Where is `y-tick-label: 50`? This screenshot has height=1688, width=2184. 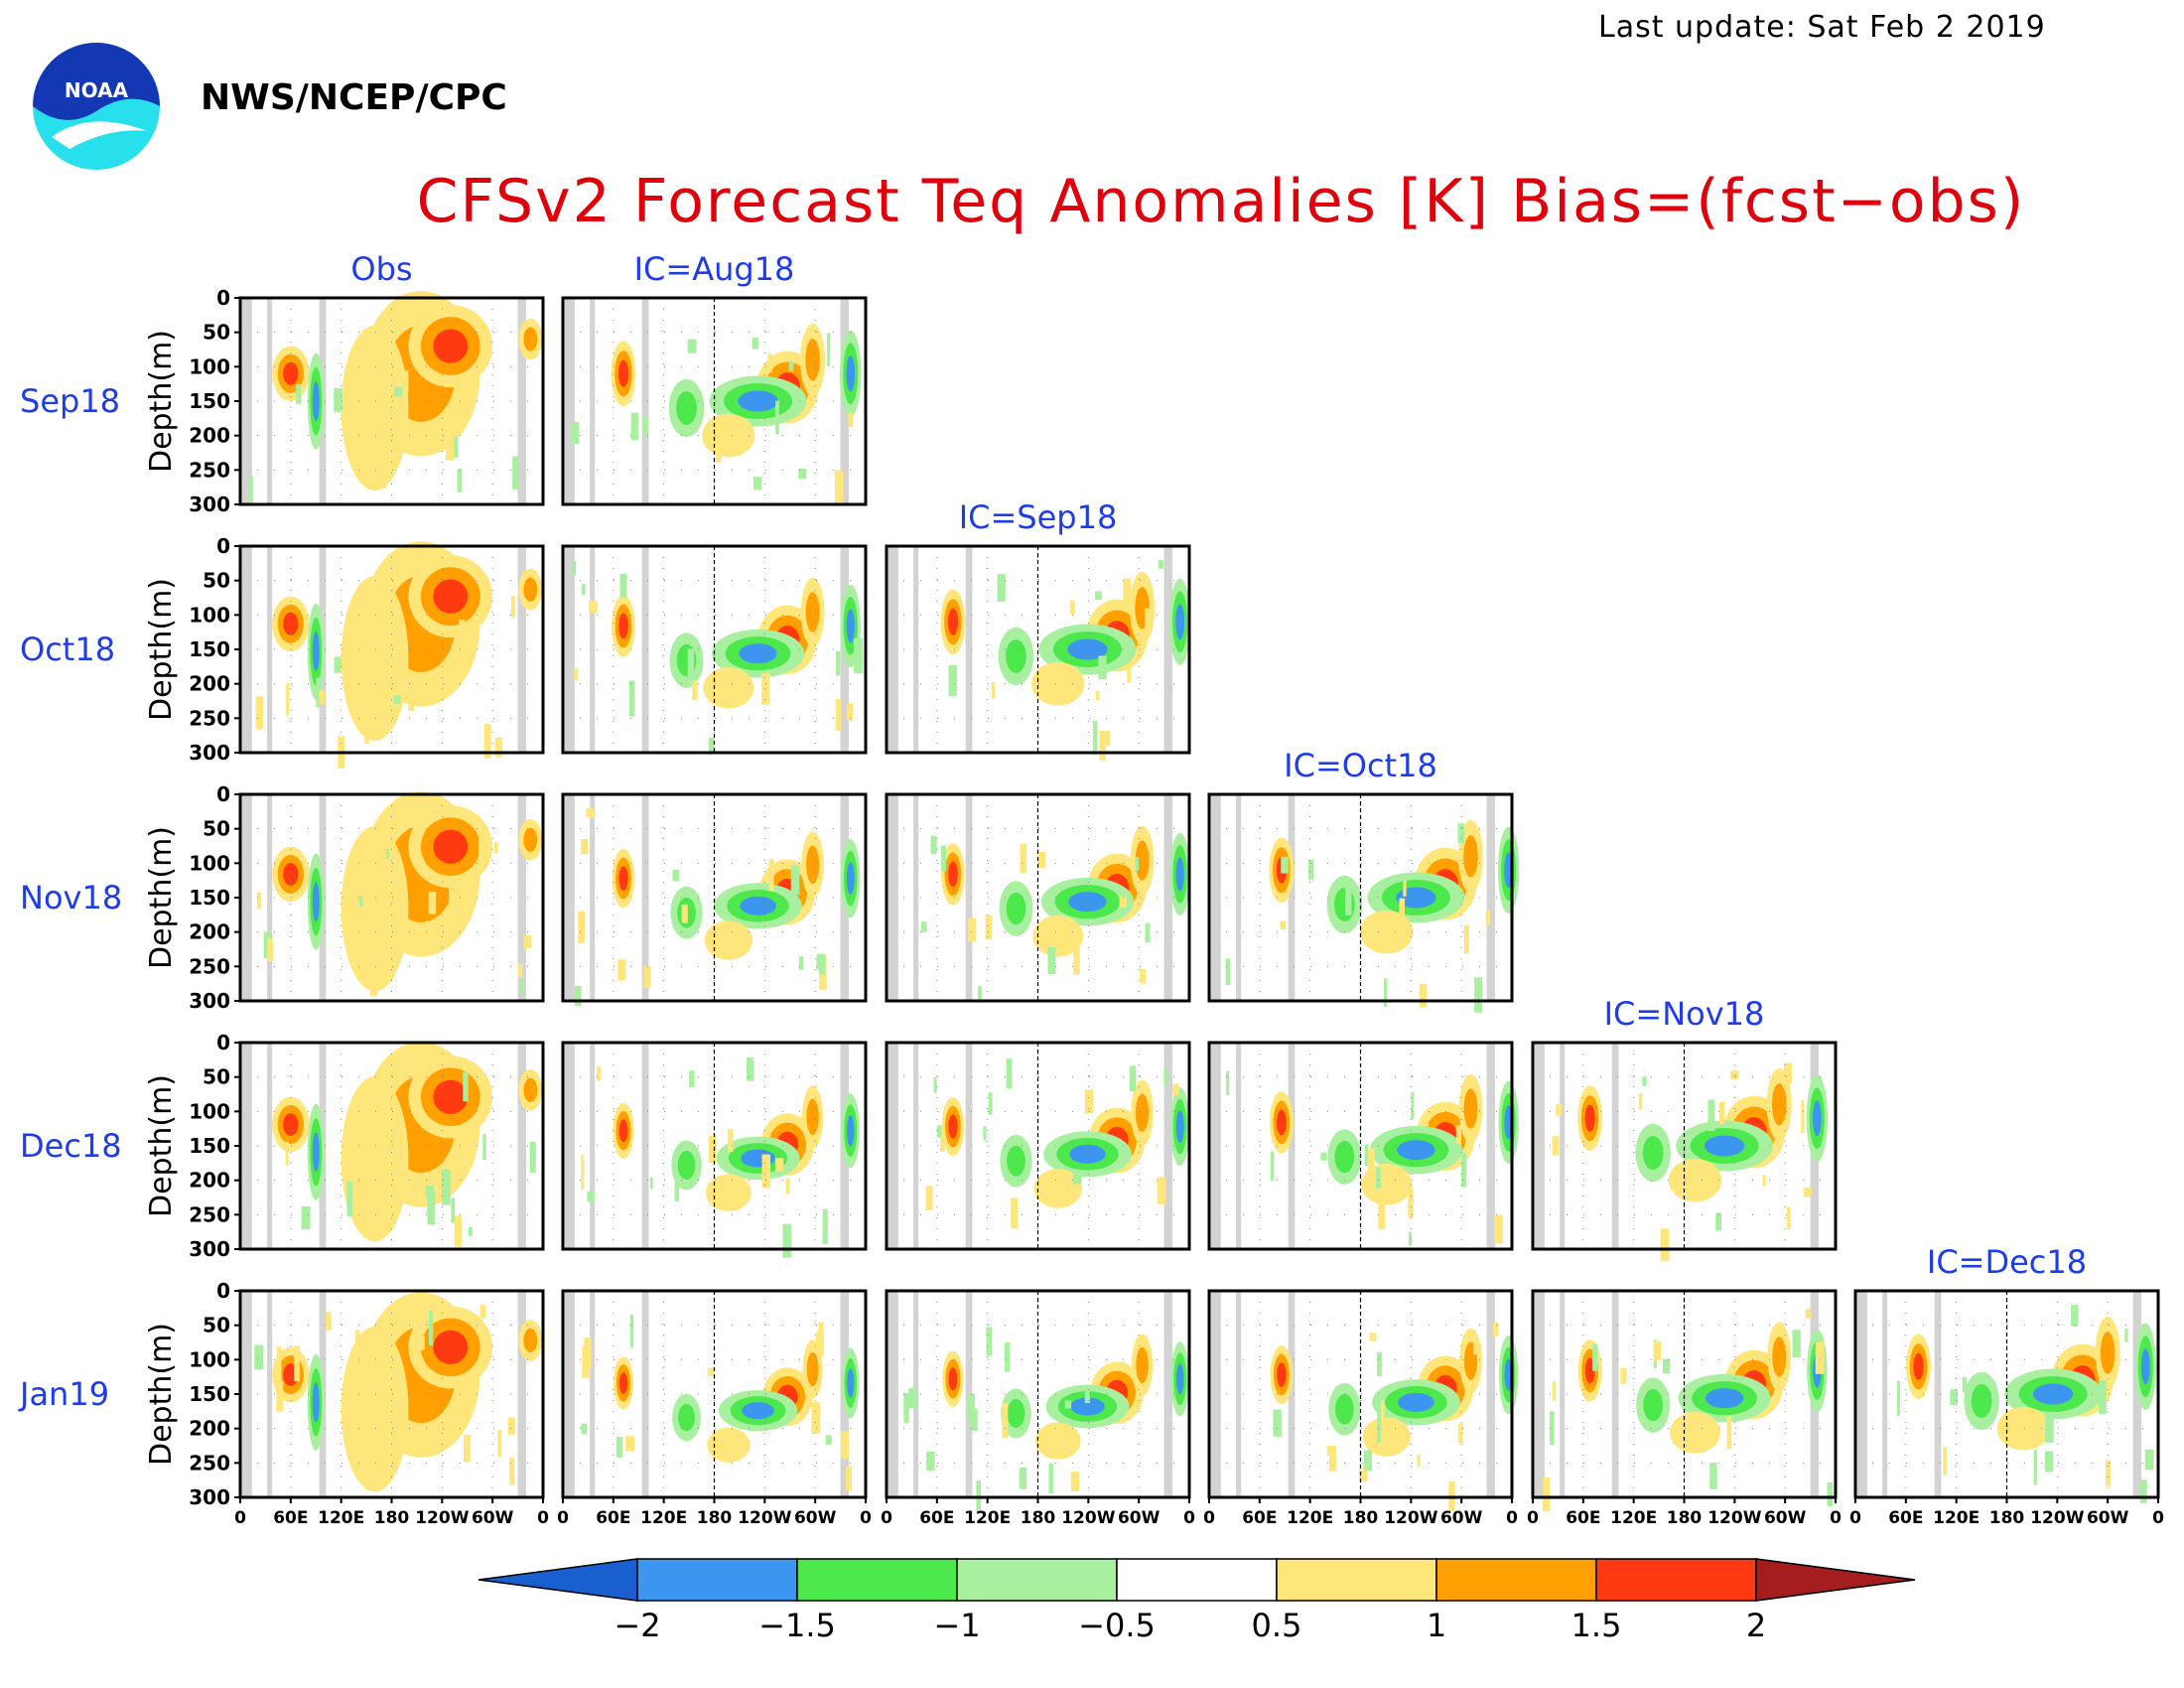 y-tick-label: 50 is located at coordinates (216, 829).